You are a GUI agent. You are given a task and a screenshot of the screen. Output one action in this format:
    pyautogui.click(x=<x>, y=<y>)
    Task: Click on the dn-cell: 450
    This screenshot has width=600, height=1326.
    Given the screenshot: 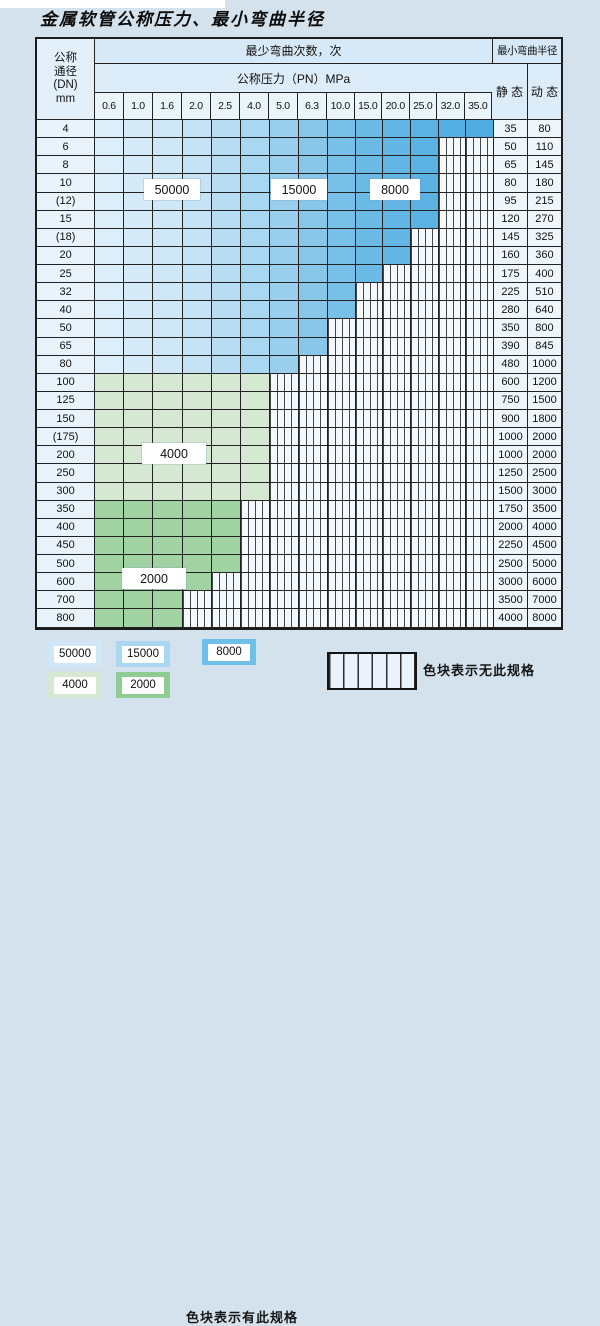 What is the action you would take?
    pyautogui.click(x=66, y=545)
    